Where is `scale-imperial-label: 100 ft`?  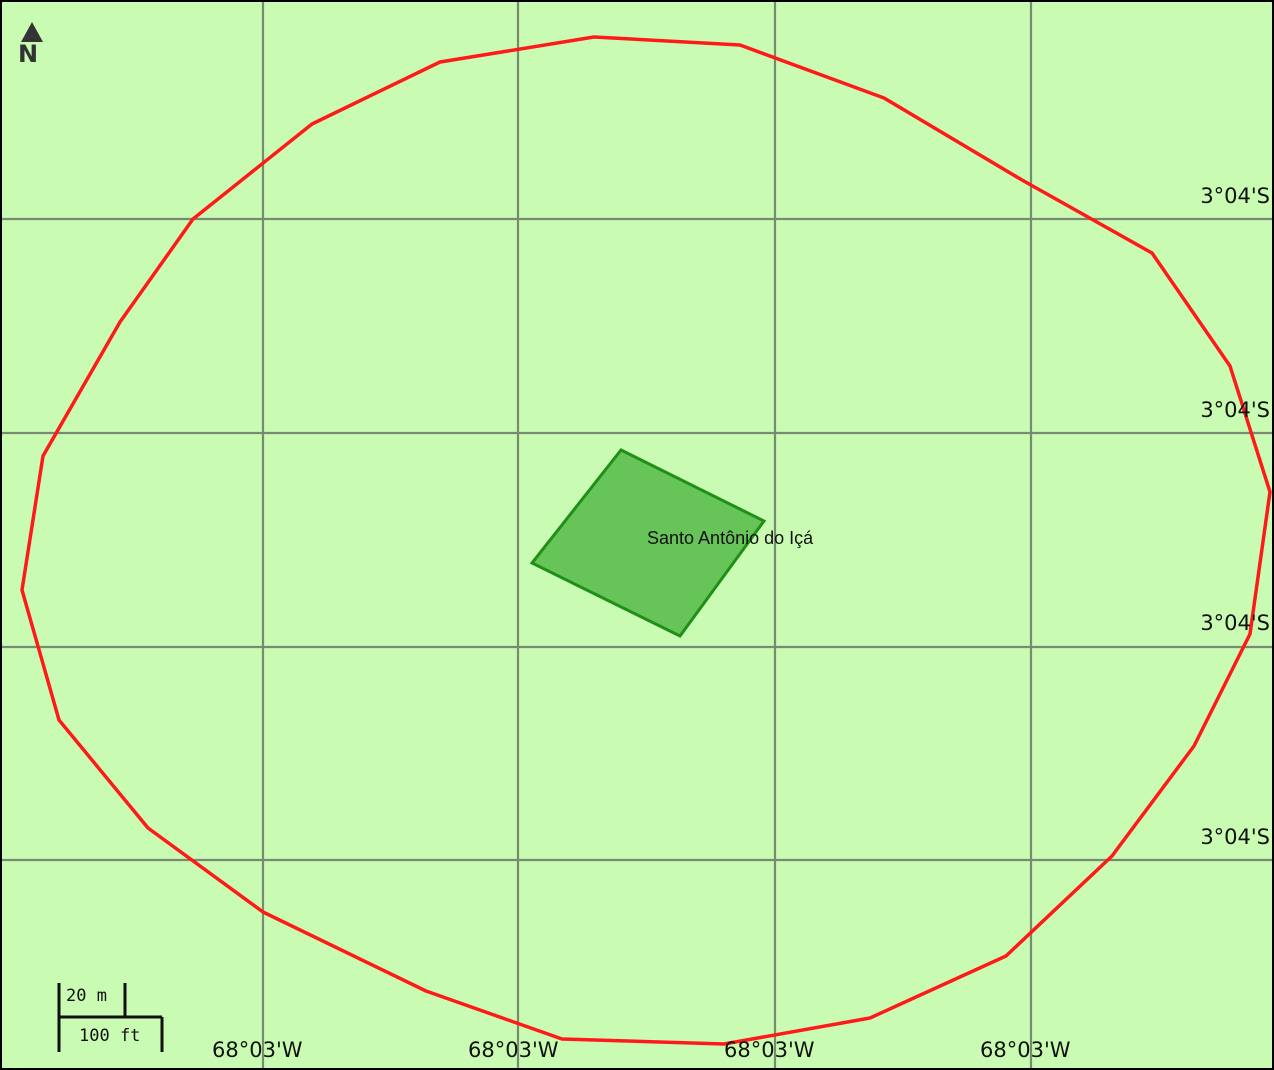 scale-imperial-label: 100 ft is located at coordinates (110, 1036).